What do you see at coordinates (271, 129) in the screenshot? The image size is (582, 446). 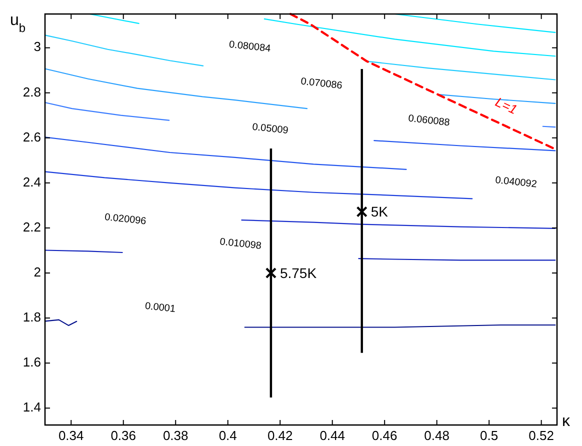 I see `annotation: 0.05009` at bounding box center [271, 129].